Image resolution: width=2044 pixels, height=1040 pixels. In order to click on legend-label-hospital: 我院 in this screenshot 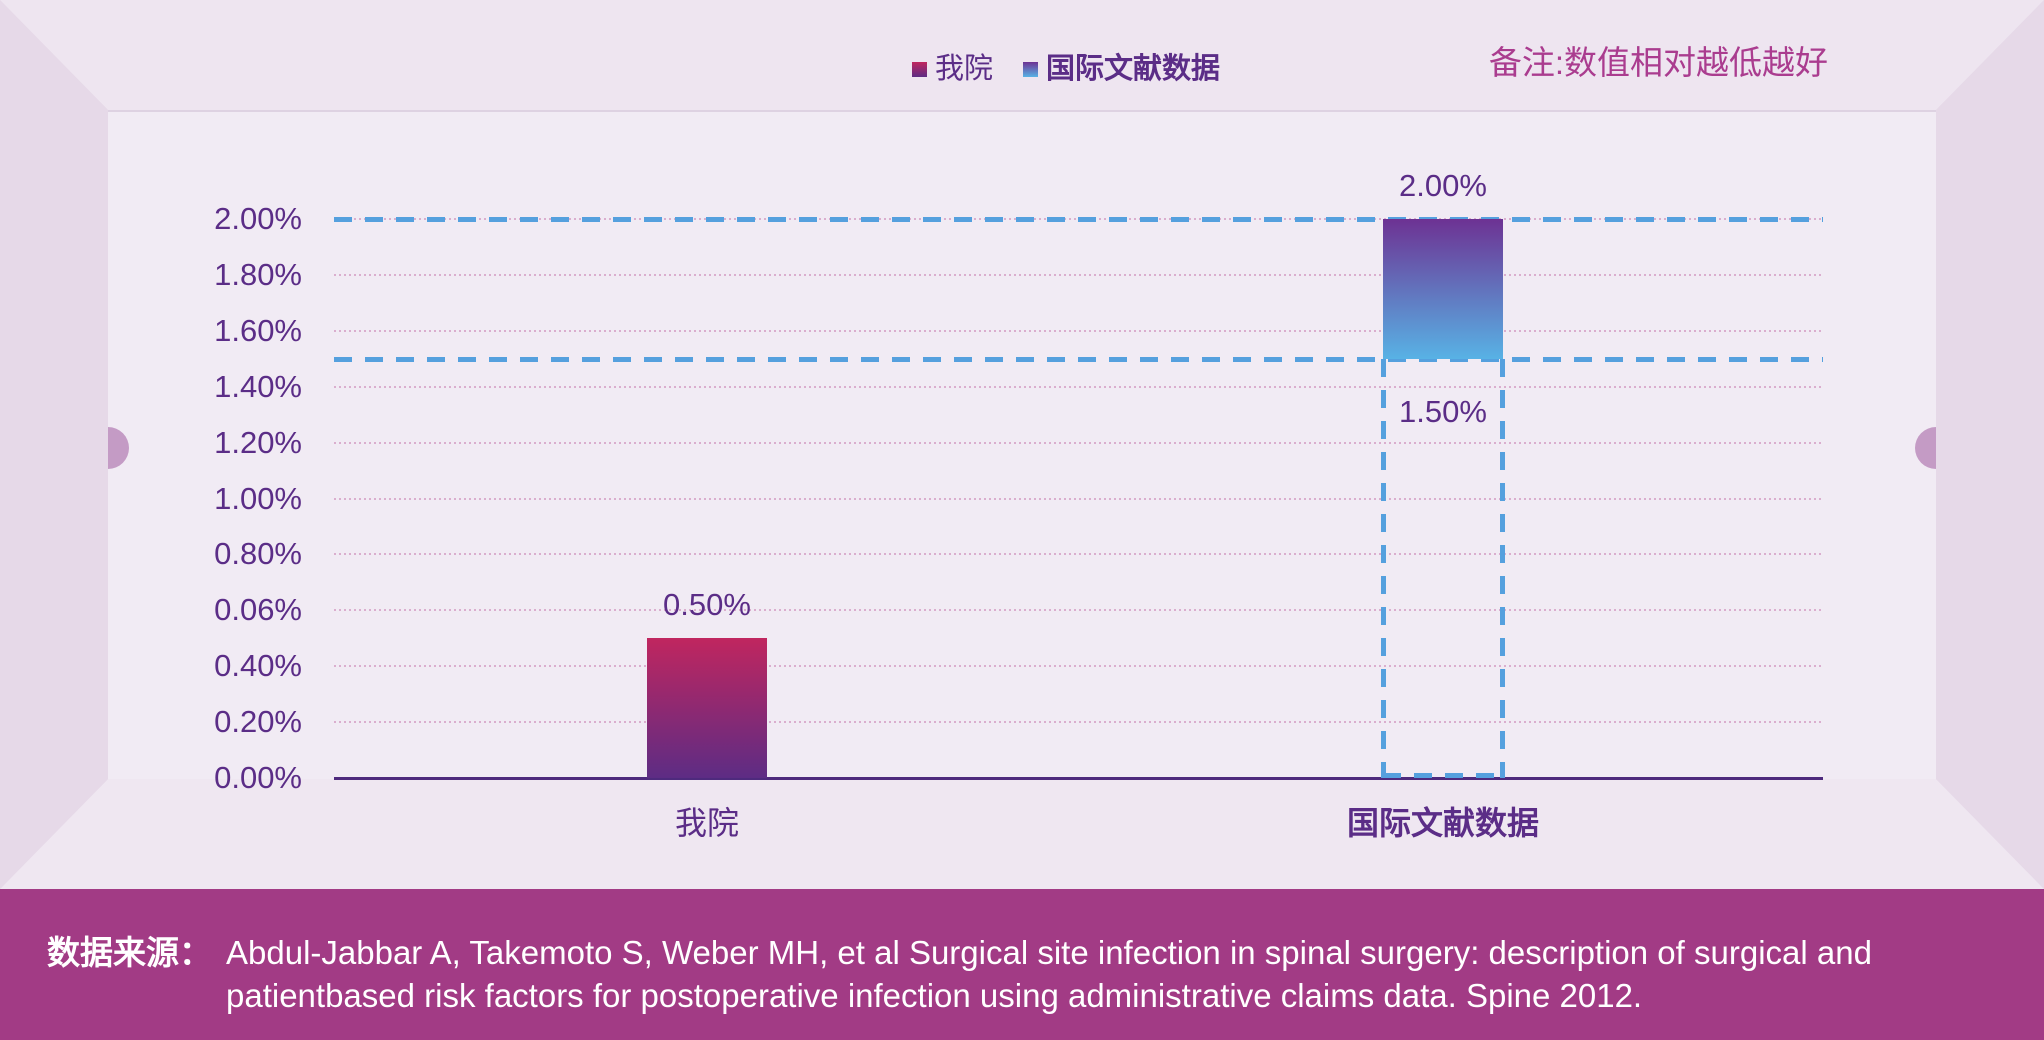, I will do `click(964, 69)`.